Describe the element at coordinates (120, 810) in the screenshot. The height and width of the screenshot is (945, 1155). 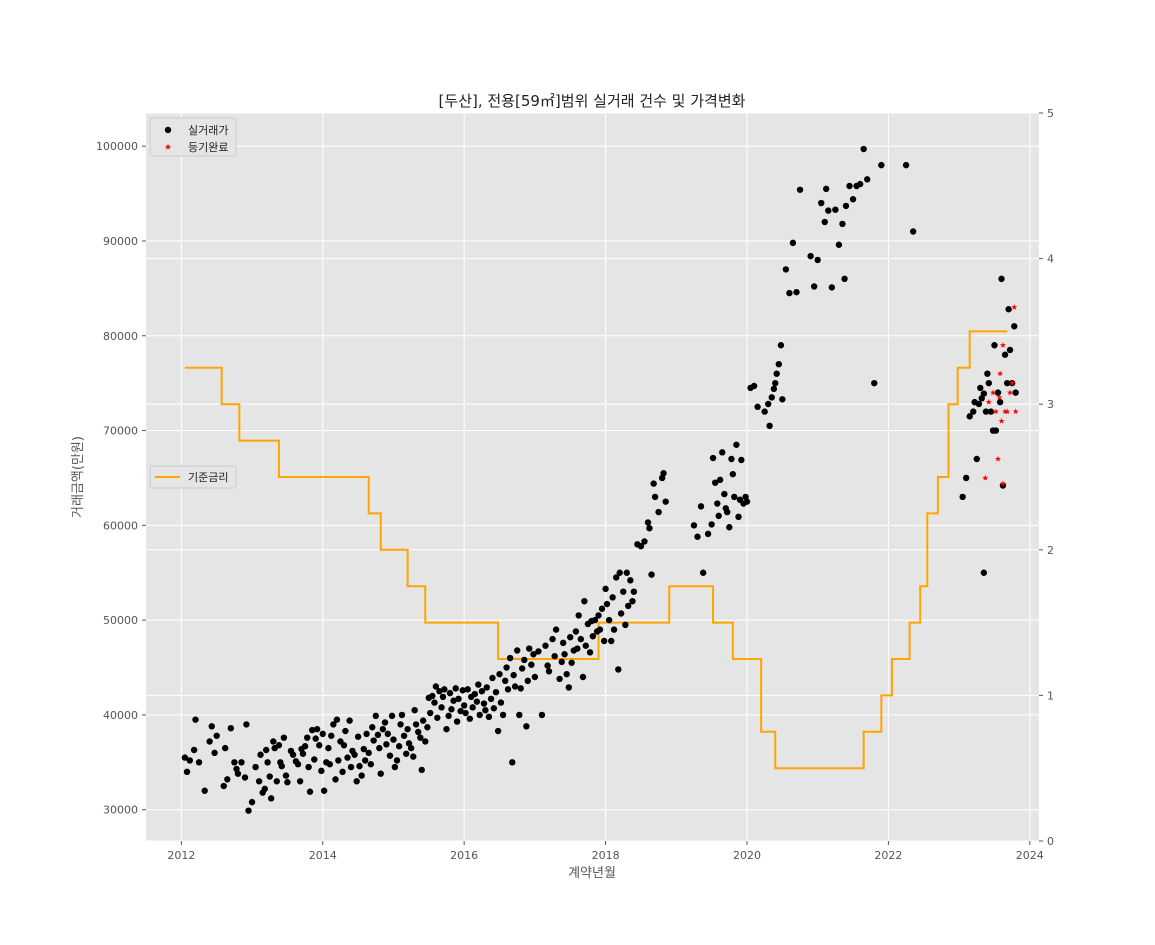
I see `y-tick-label-0: 30000` at that location.